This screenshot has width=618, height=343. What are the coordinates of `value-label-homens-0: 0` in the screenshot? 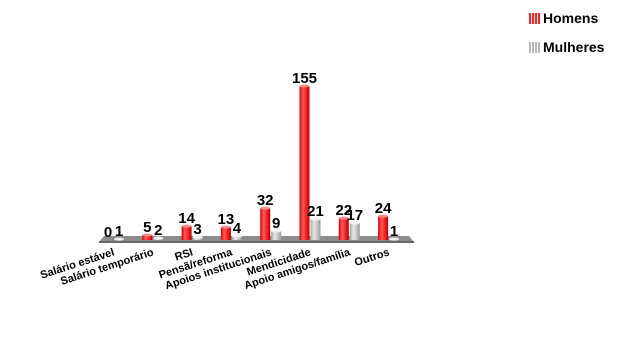 It's located at (108, 232).